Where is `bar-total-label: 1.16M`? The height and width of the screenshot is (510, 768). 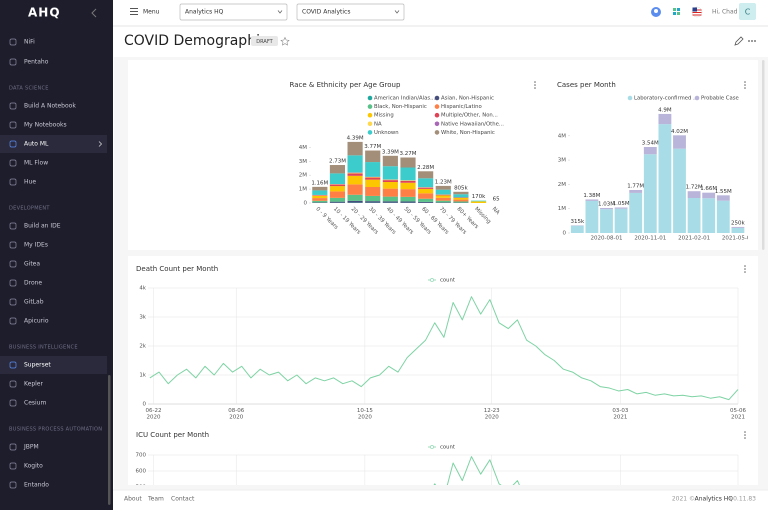 bar-total-label: 1.16M is located at coordinates (319, 183).